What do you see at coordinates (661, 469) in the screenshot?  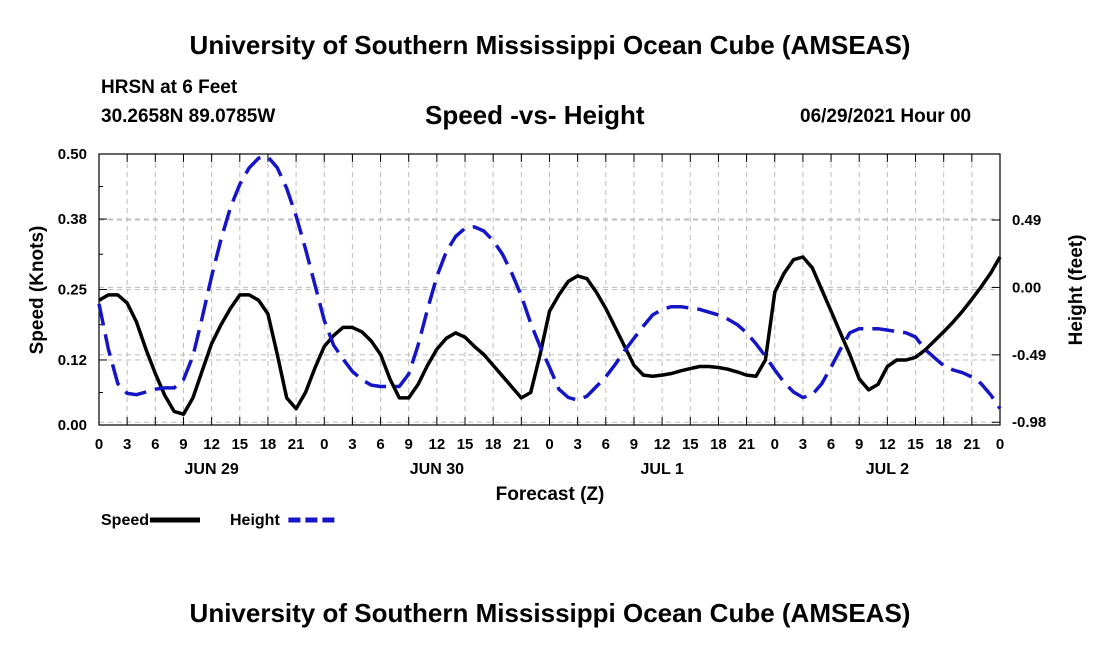 I see `x-date-label: JUL 1` at bounding box center [661, 469].